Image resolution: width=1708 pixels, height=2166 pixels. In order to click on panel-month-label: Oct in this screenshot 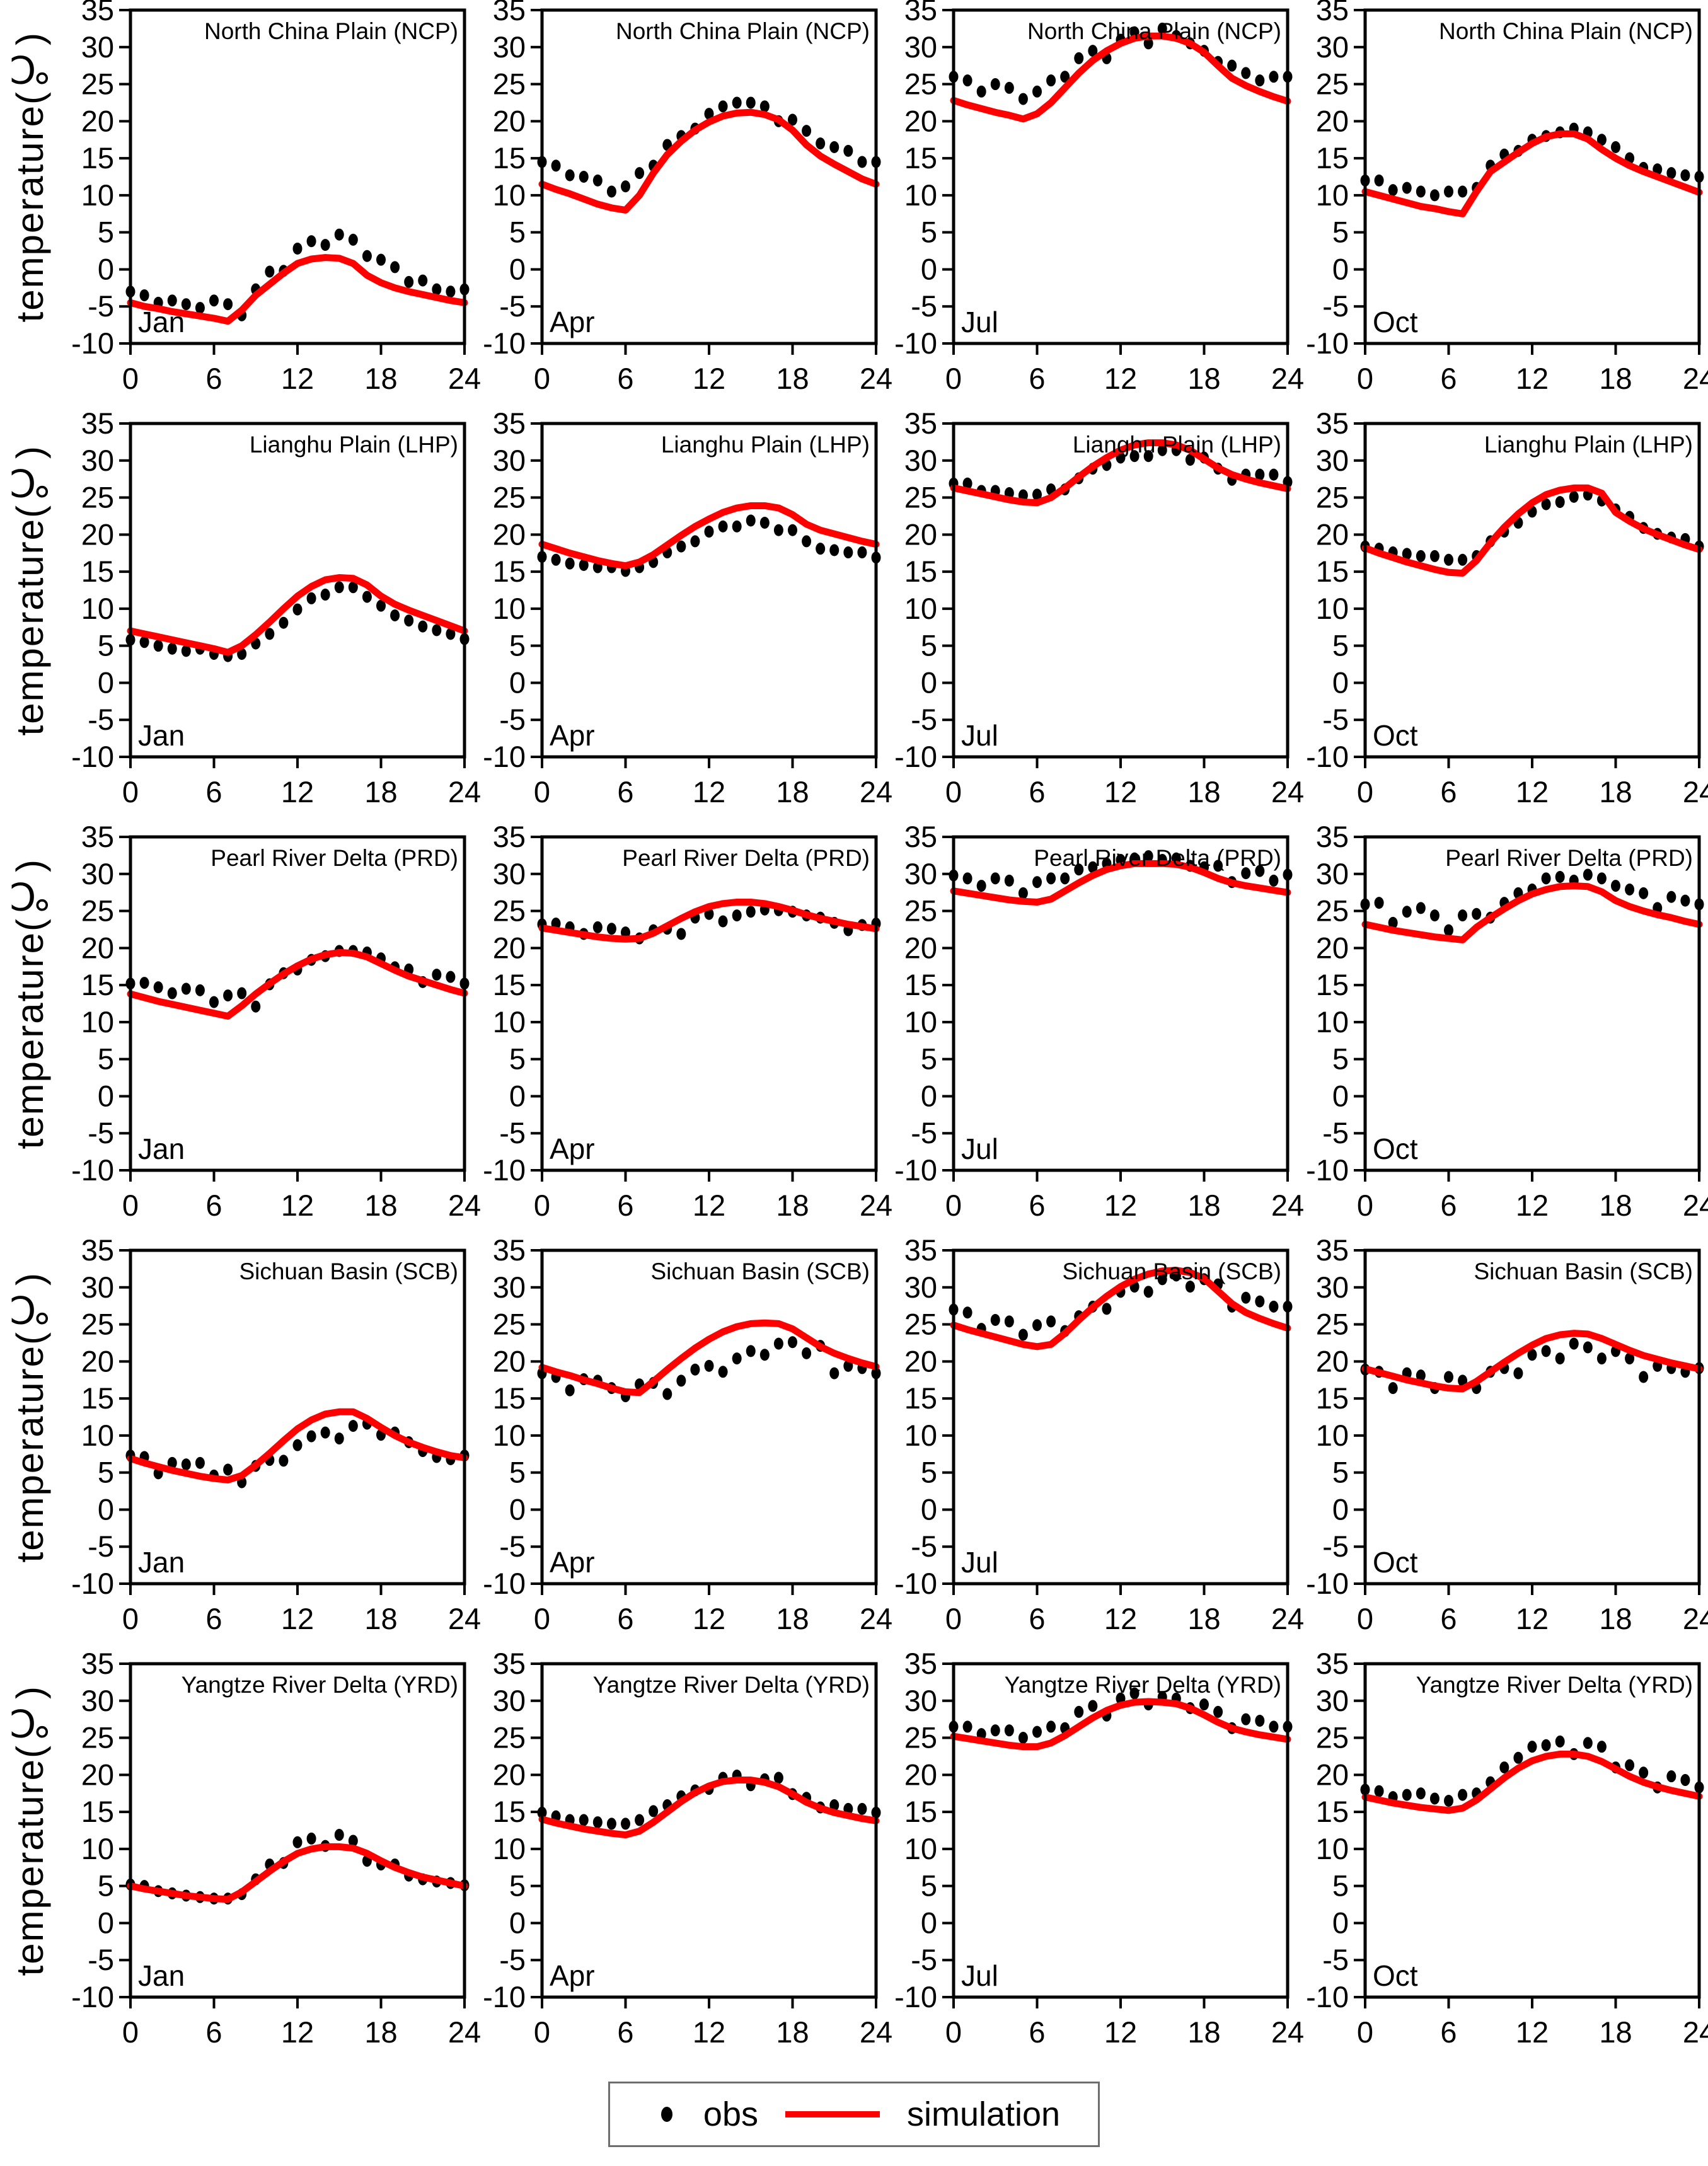, I will do `click(1395, 735)`.